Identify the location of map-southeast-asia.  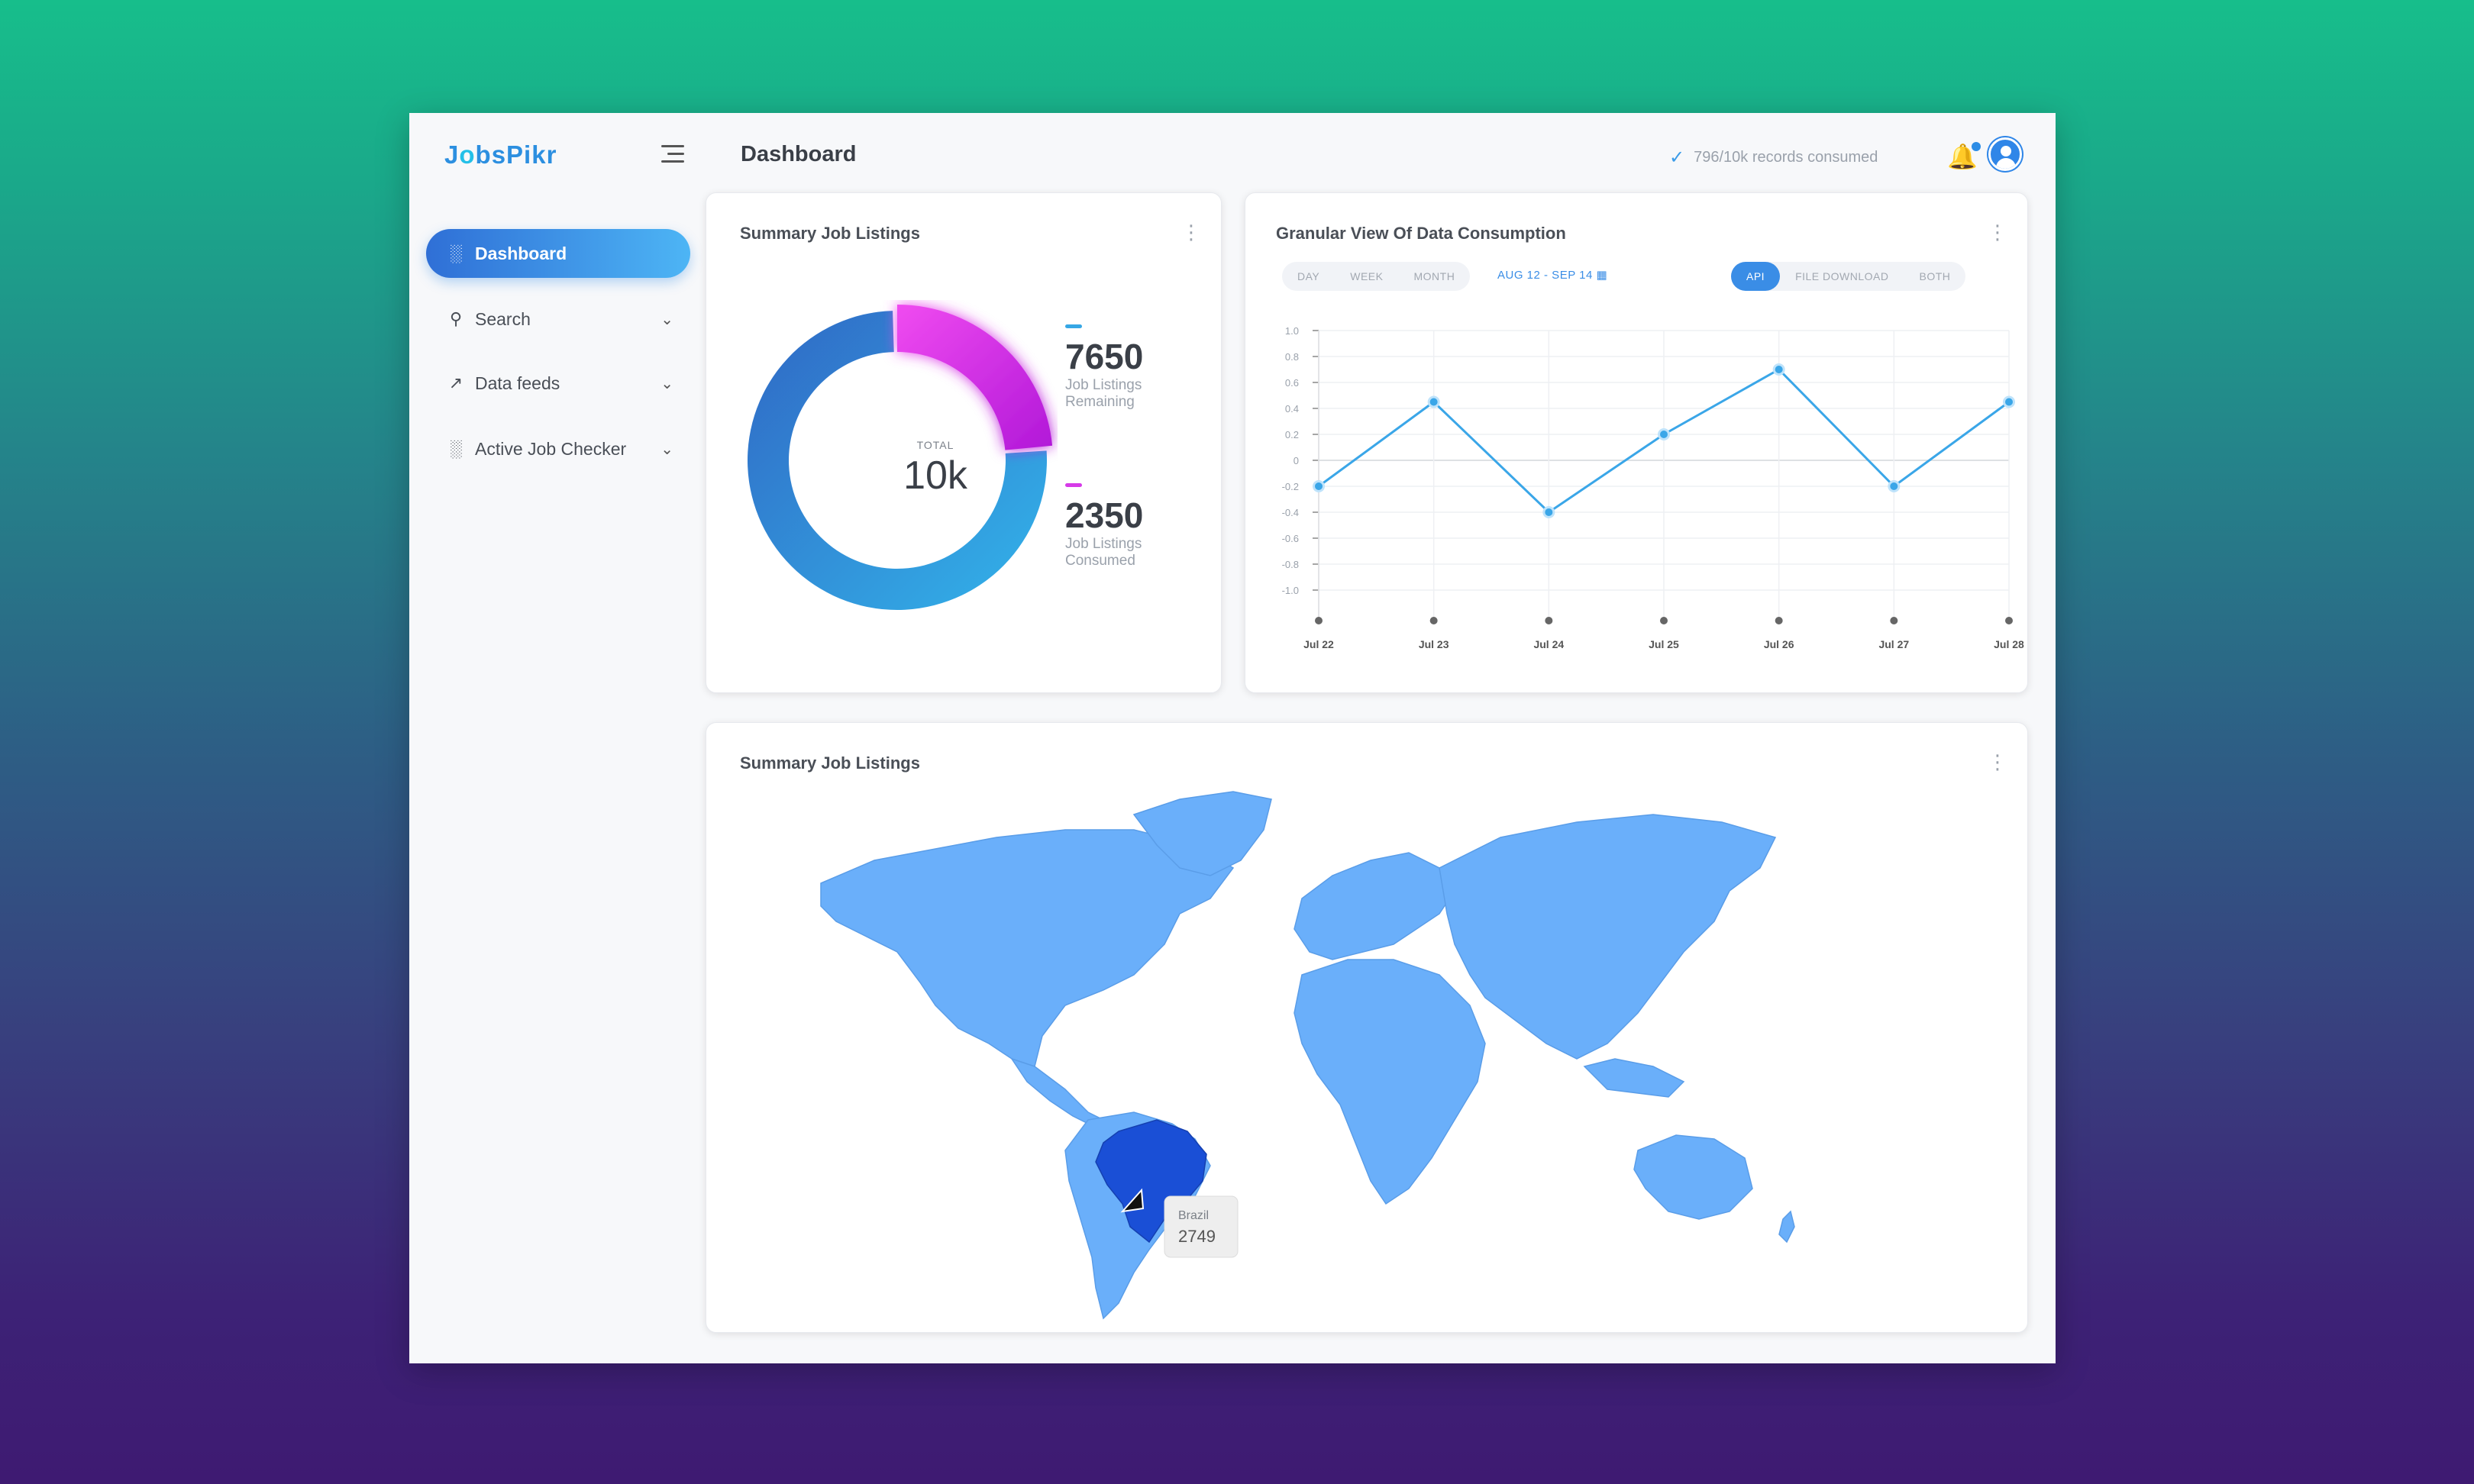
(1634, 1078).